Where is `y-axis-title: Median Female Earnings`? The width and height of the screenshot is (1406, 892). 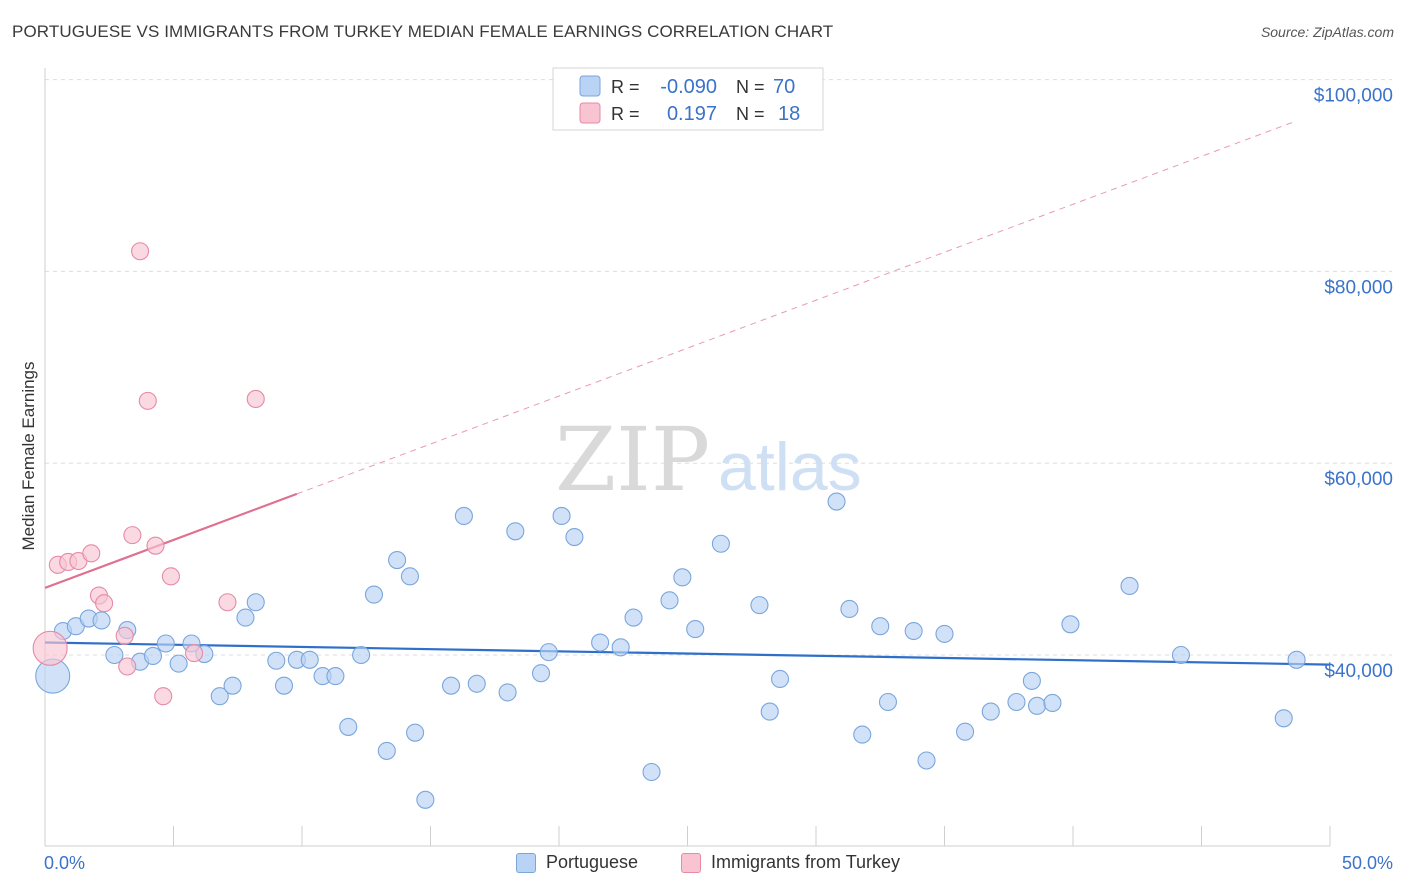 y-axis-title: Median Female Earnings is located at coordinates (28, 456).